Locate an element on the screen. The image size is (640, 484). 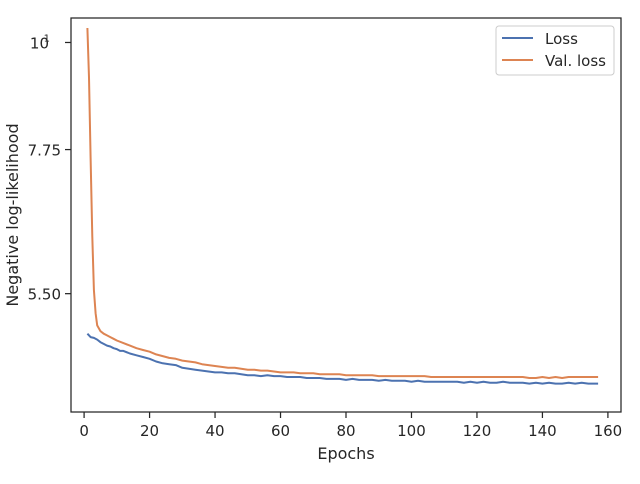
x-tick-label: 140 is located at coordinates (542, 431).